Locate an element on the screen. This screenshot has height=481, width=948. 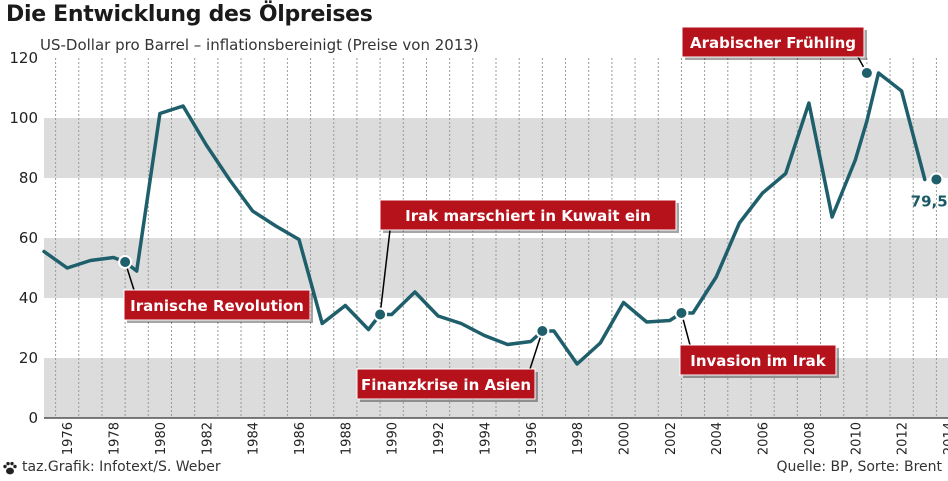
y-tick-label: 120 is located at coordinates (23, 58).